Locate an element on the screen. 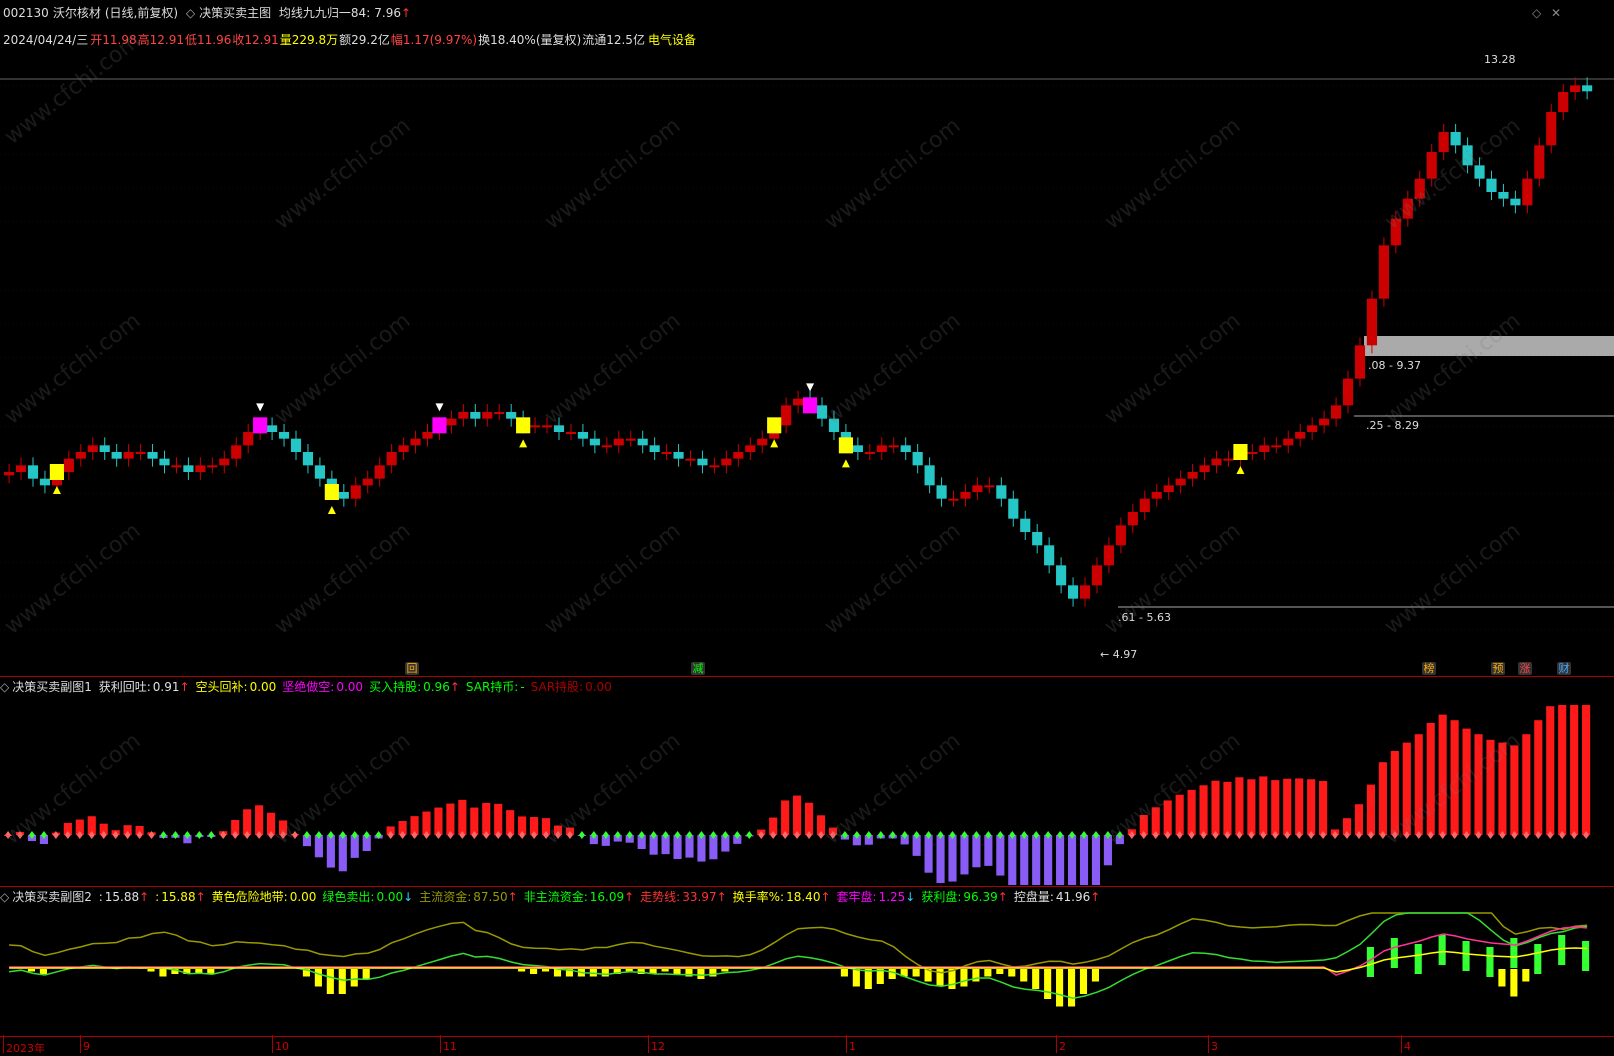 The height and width of the screenshot is (1056, 1614). event-tag-cai: 财 is located at coordinates (1564, 668).